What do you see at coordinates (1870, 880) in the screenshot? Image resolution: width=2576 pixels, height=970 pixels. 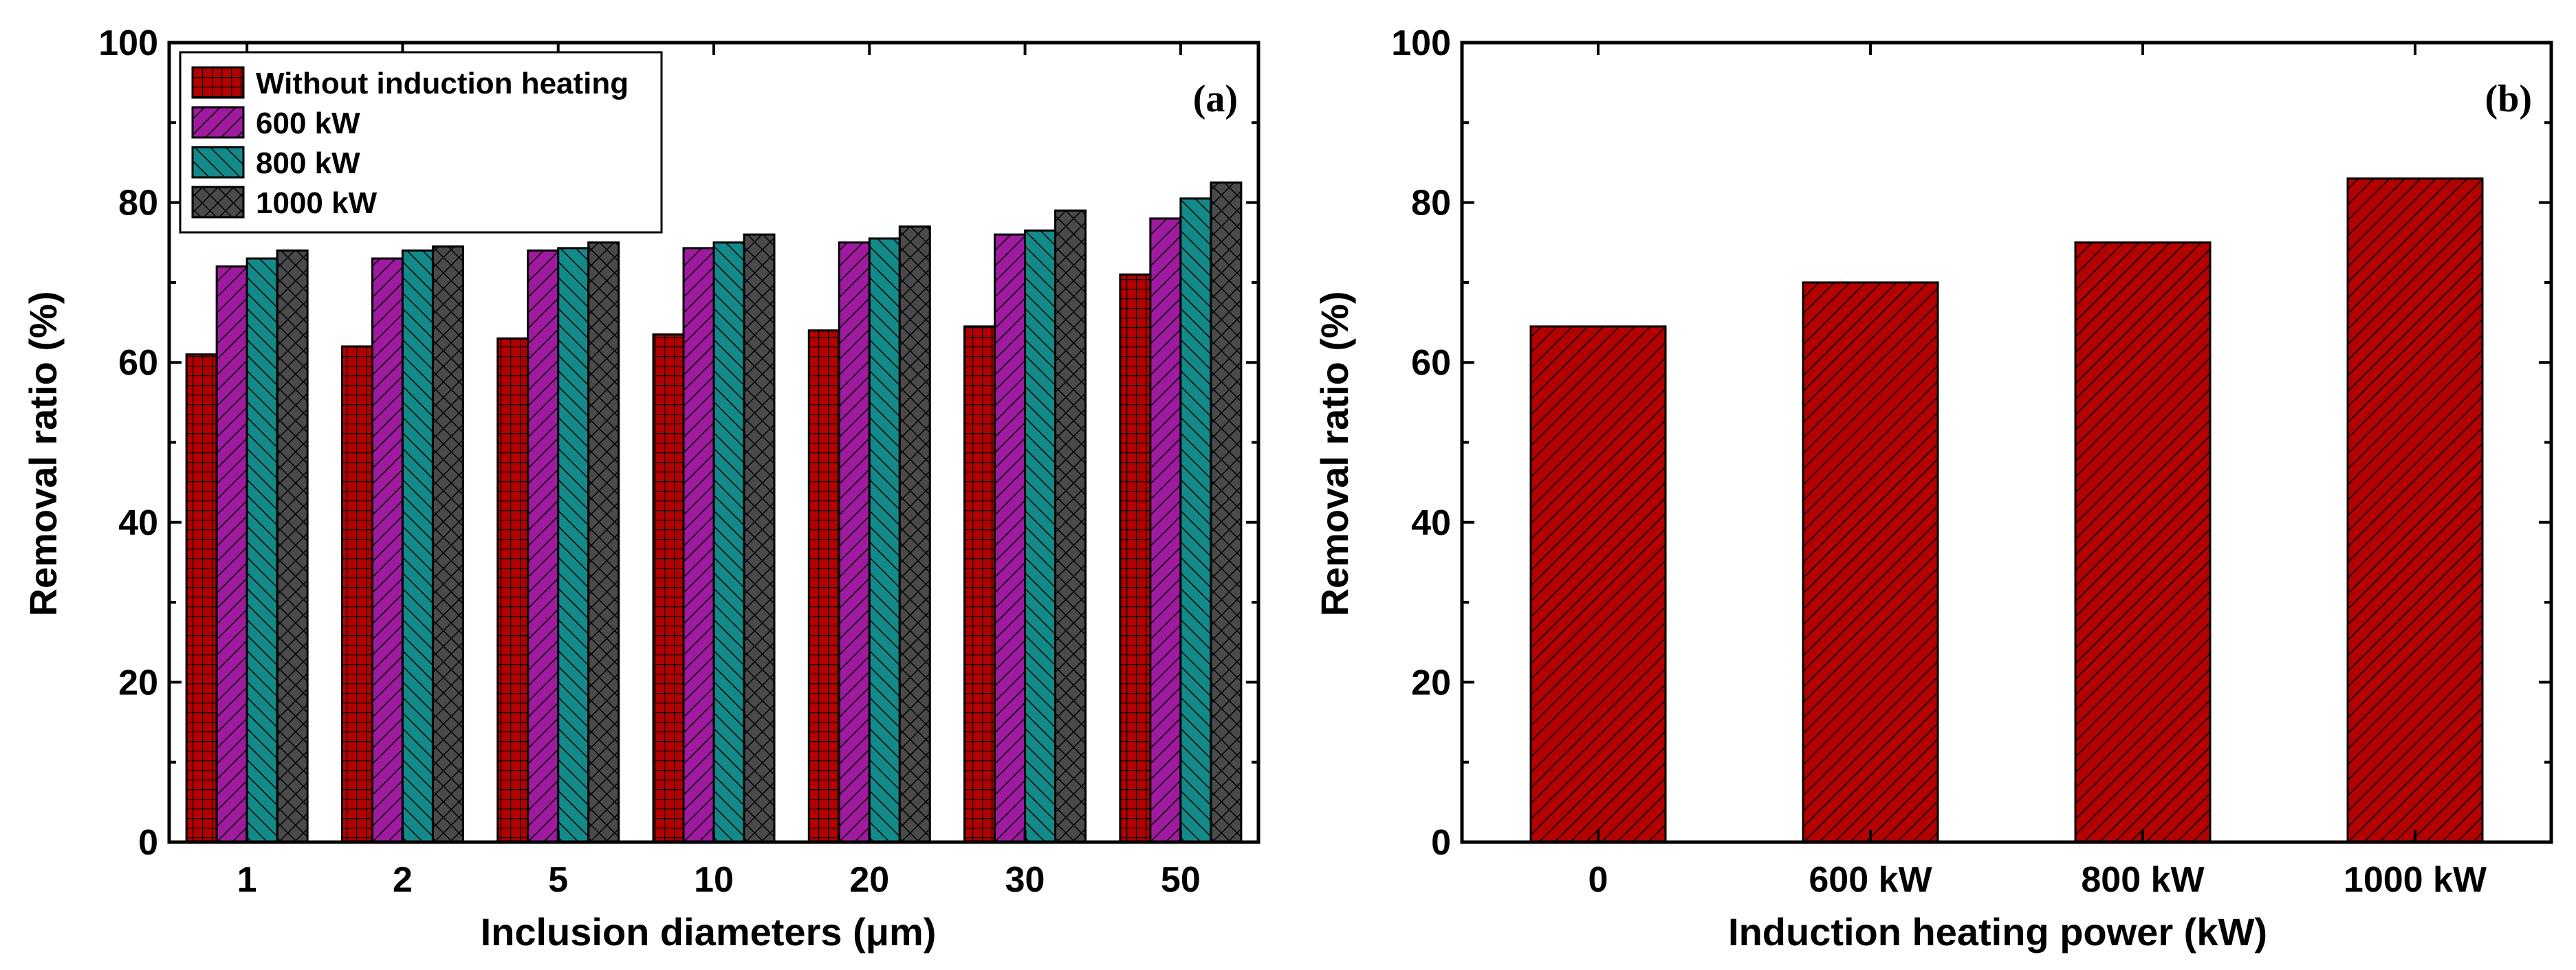 I see `x-tick-label: 600 kW` at bounding box center [1870, 880].